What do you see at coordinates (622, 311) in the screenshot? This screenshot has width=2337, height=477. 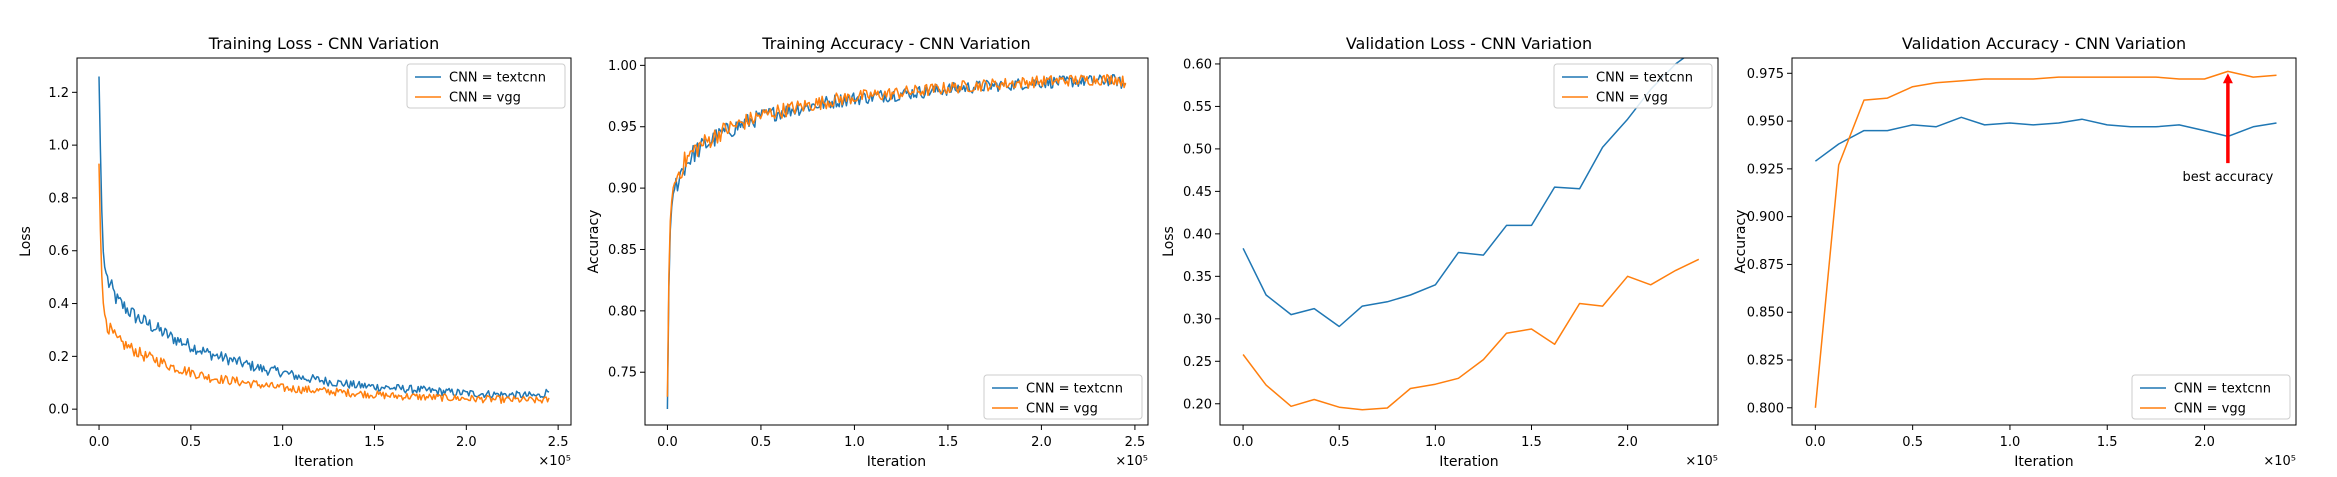 I see `y-tick-label: 0.80` at bounding box center [622, 311].